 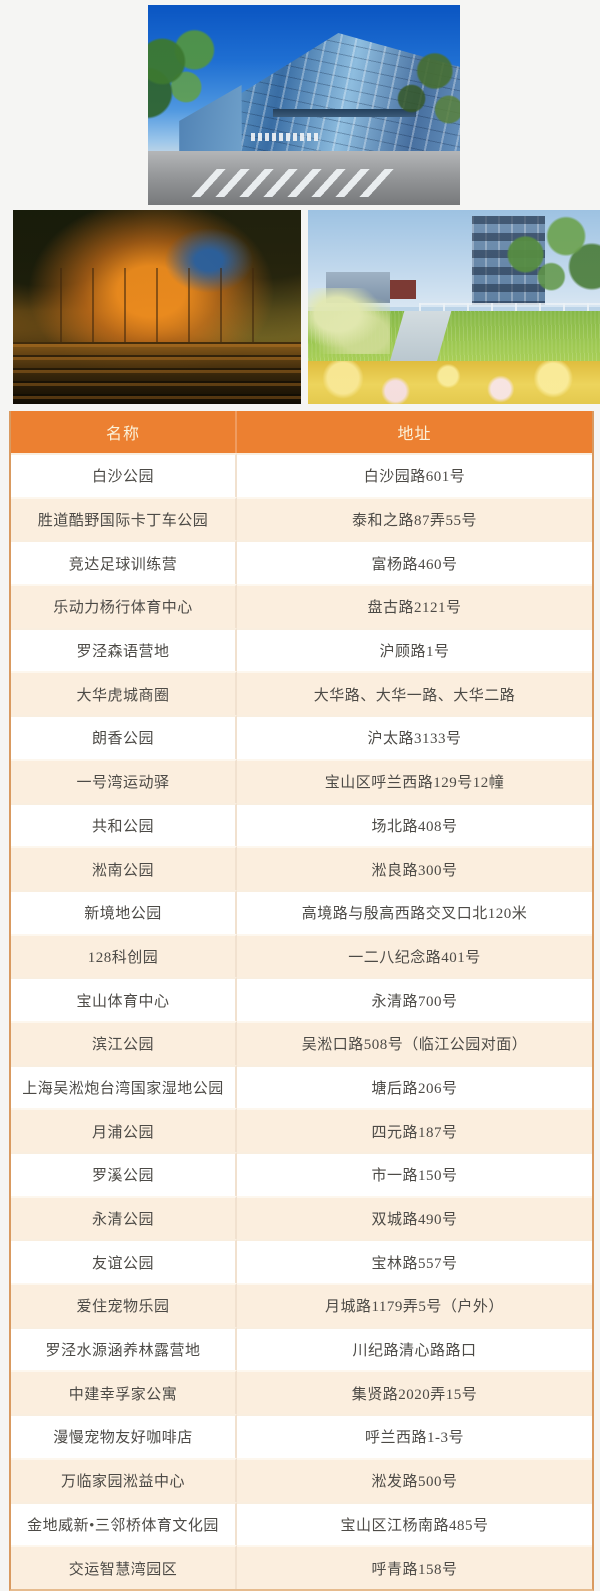 What do you see at coordinates (124, 737) in the screenshot?
I see `venue-name-cell: 朗香公园` at bounding box center [124, 737].